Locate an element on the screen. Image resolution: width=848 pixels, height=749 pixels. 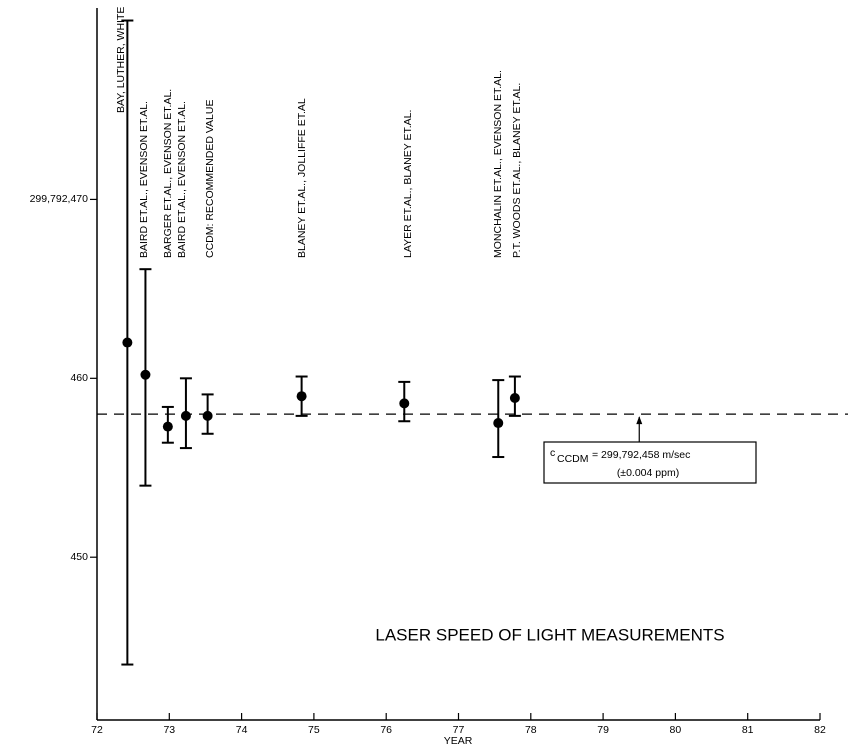
x-tick-label: 80 is located at coordinates (676, 730).